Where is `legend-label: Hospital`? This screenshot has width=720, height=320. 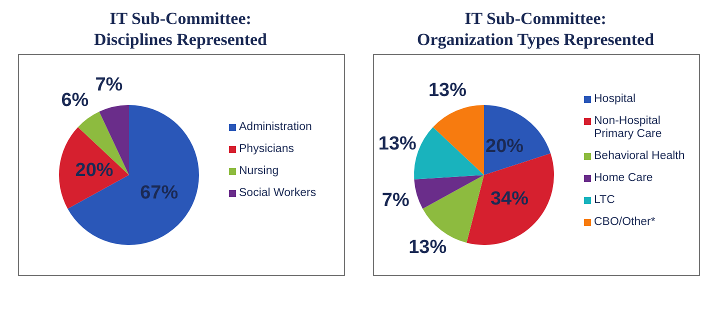 legend-label: Hospital is located at coordinates (615, 99).